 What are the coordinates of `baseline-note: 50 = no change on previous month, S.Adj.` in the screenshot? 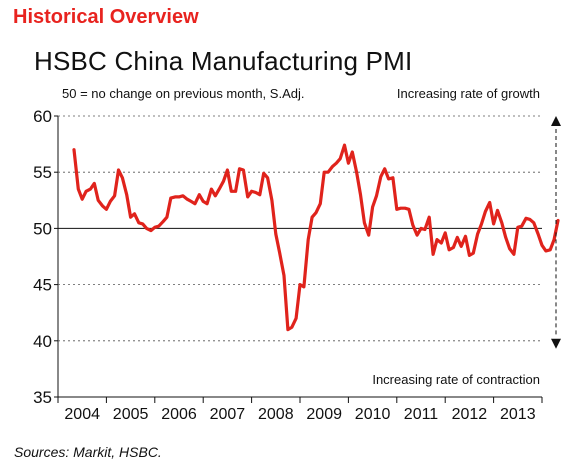 It's located at (183, 93).